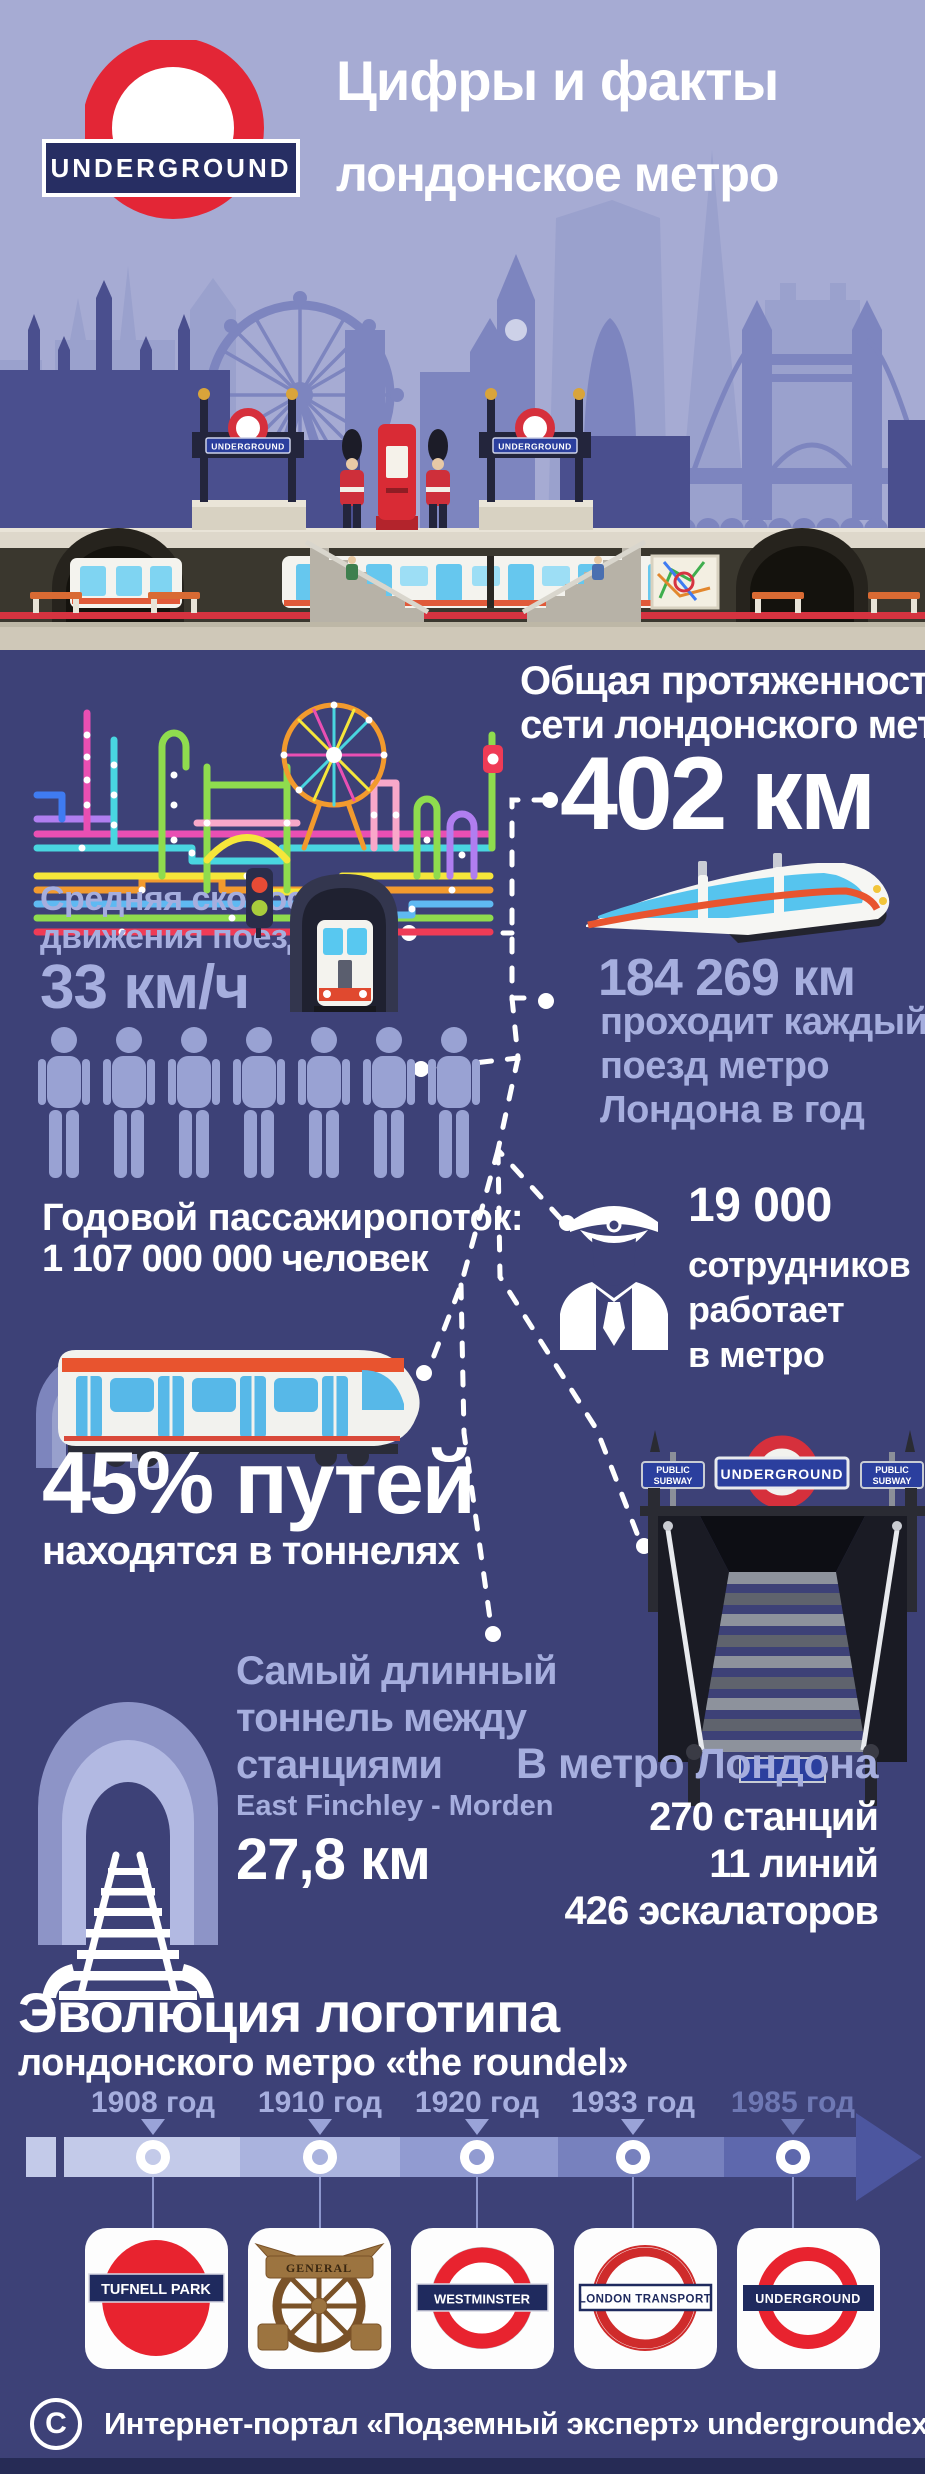 This screenshot has height=2474, width=925. I want to click on evolution-title: Эволюция логотипа, so click(289, 2012).